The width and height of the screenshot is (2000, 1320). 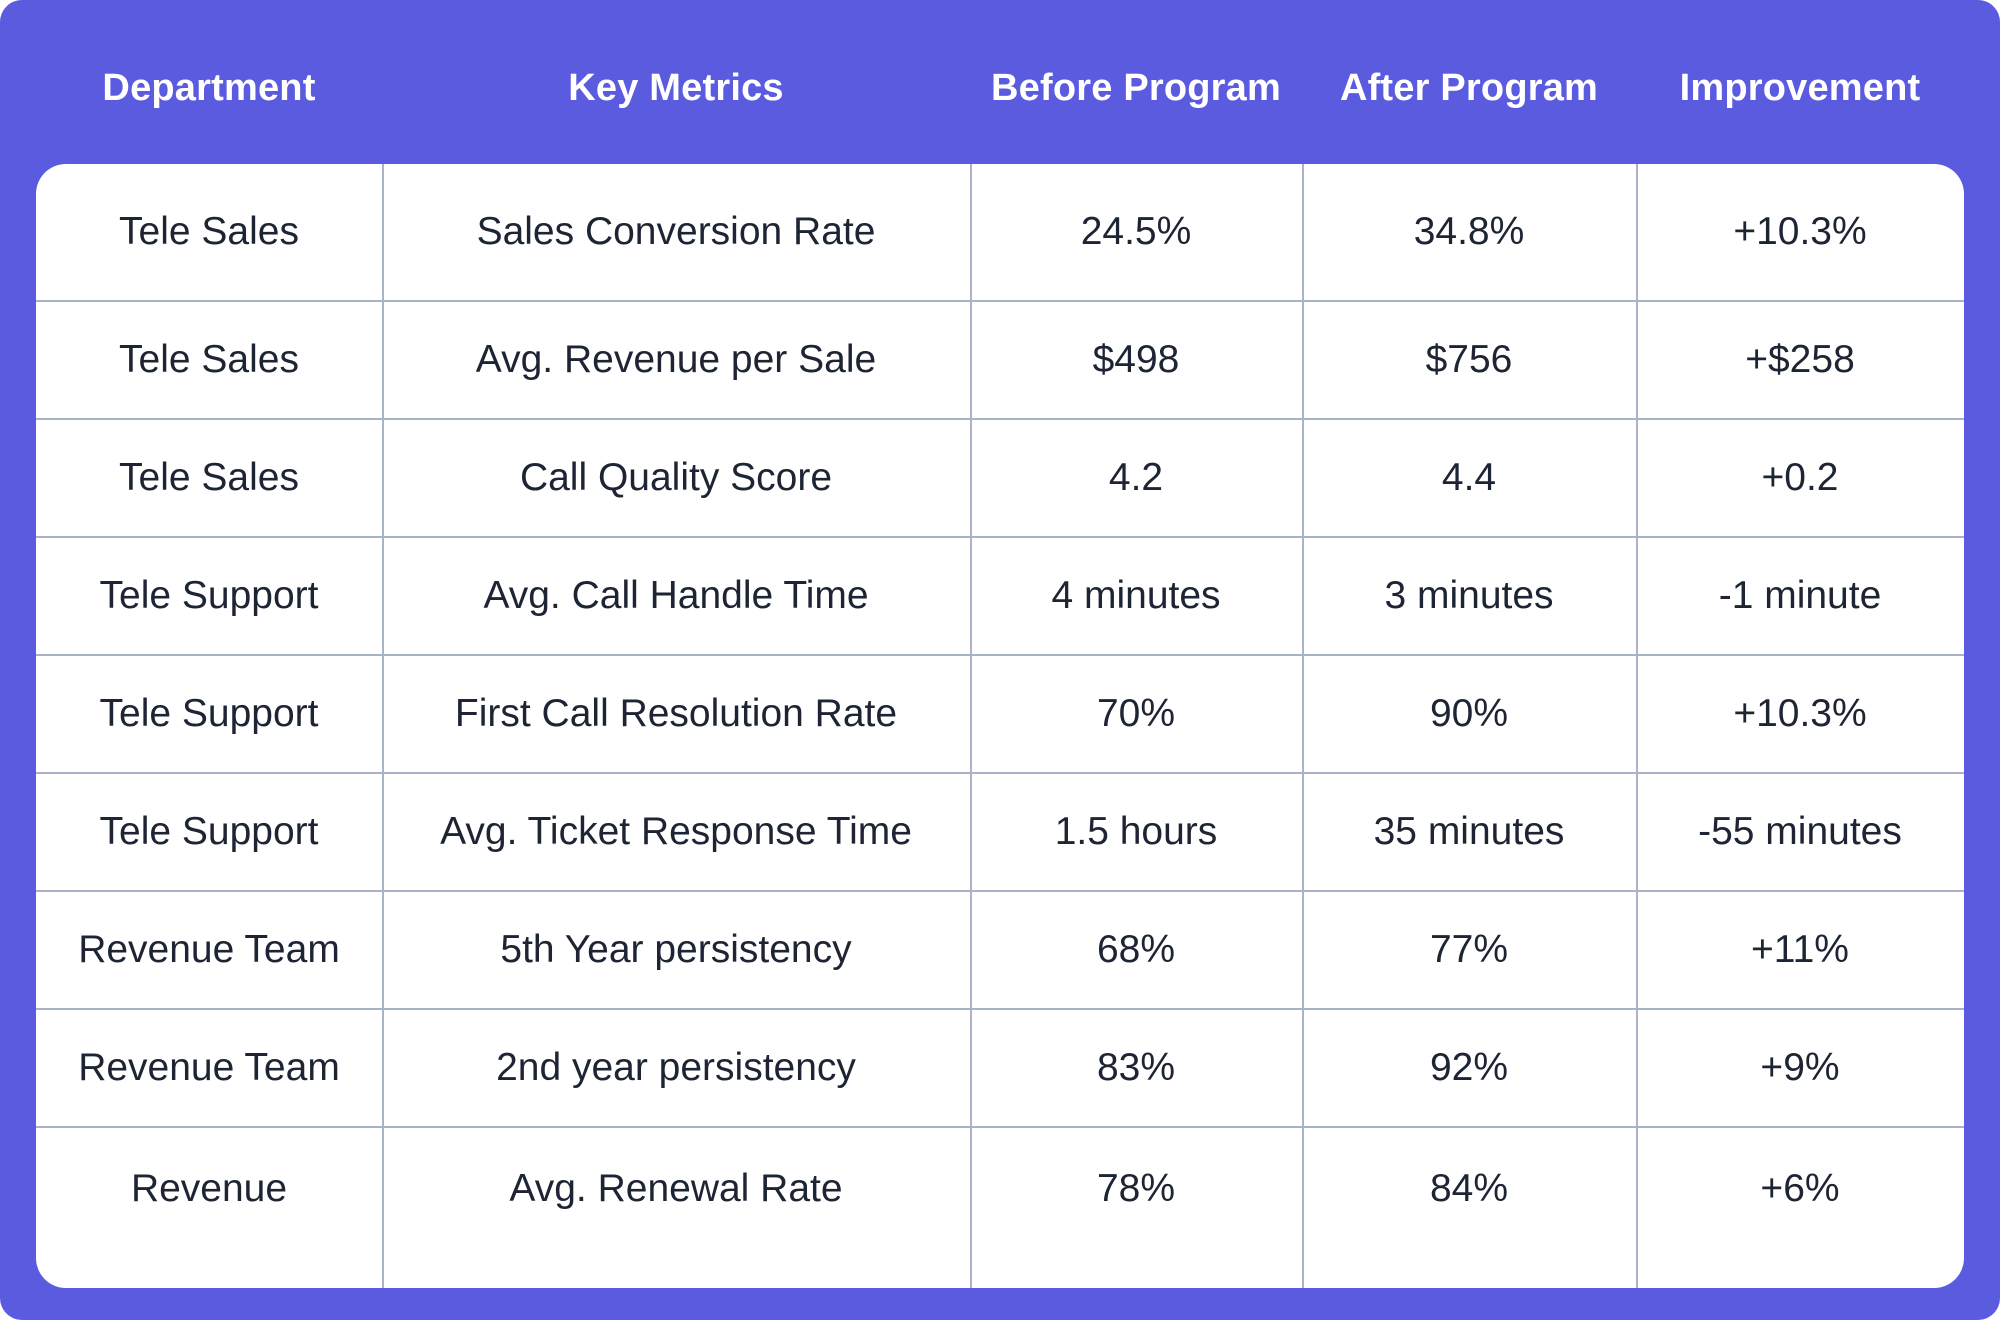 What do you see at coordinates (1469, 87) in the screenshot?
I see `header-after-program: After Program` at bounding box center [1469, 87].